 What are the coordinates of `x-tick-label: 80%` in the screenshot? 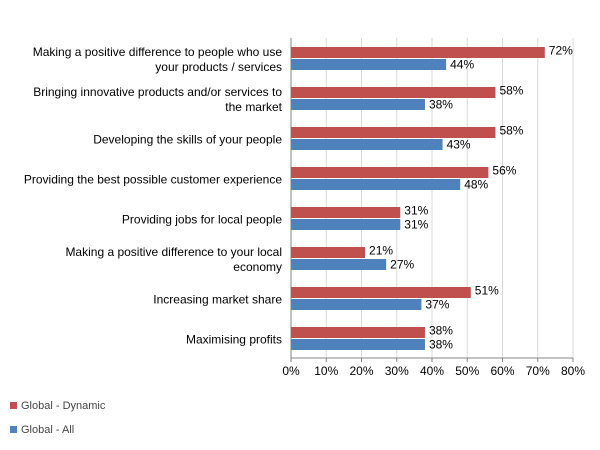 It's located at (573, 371).